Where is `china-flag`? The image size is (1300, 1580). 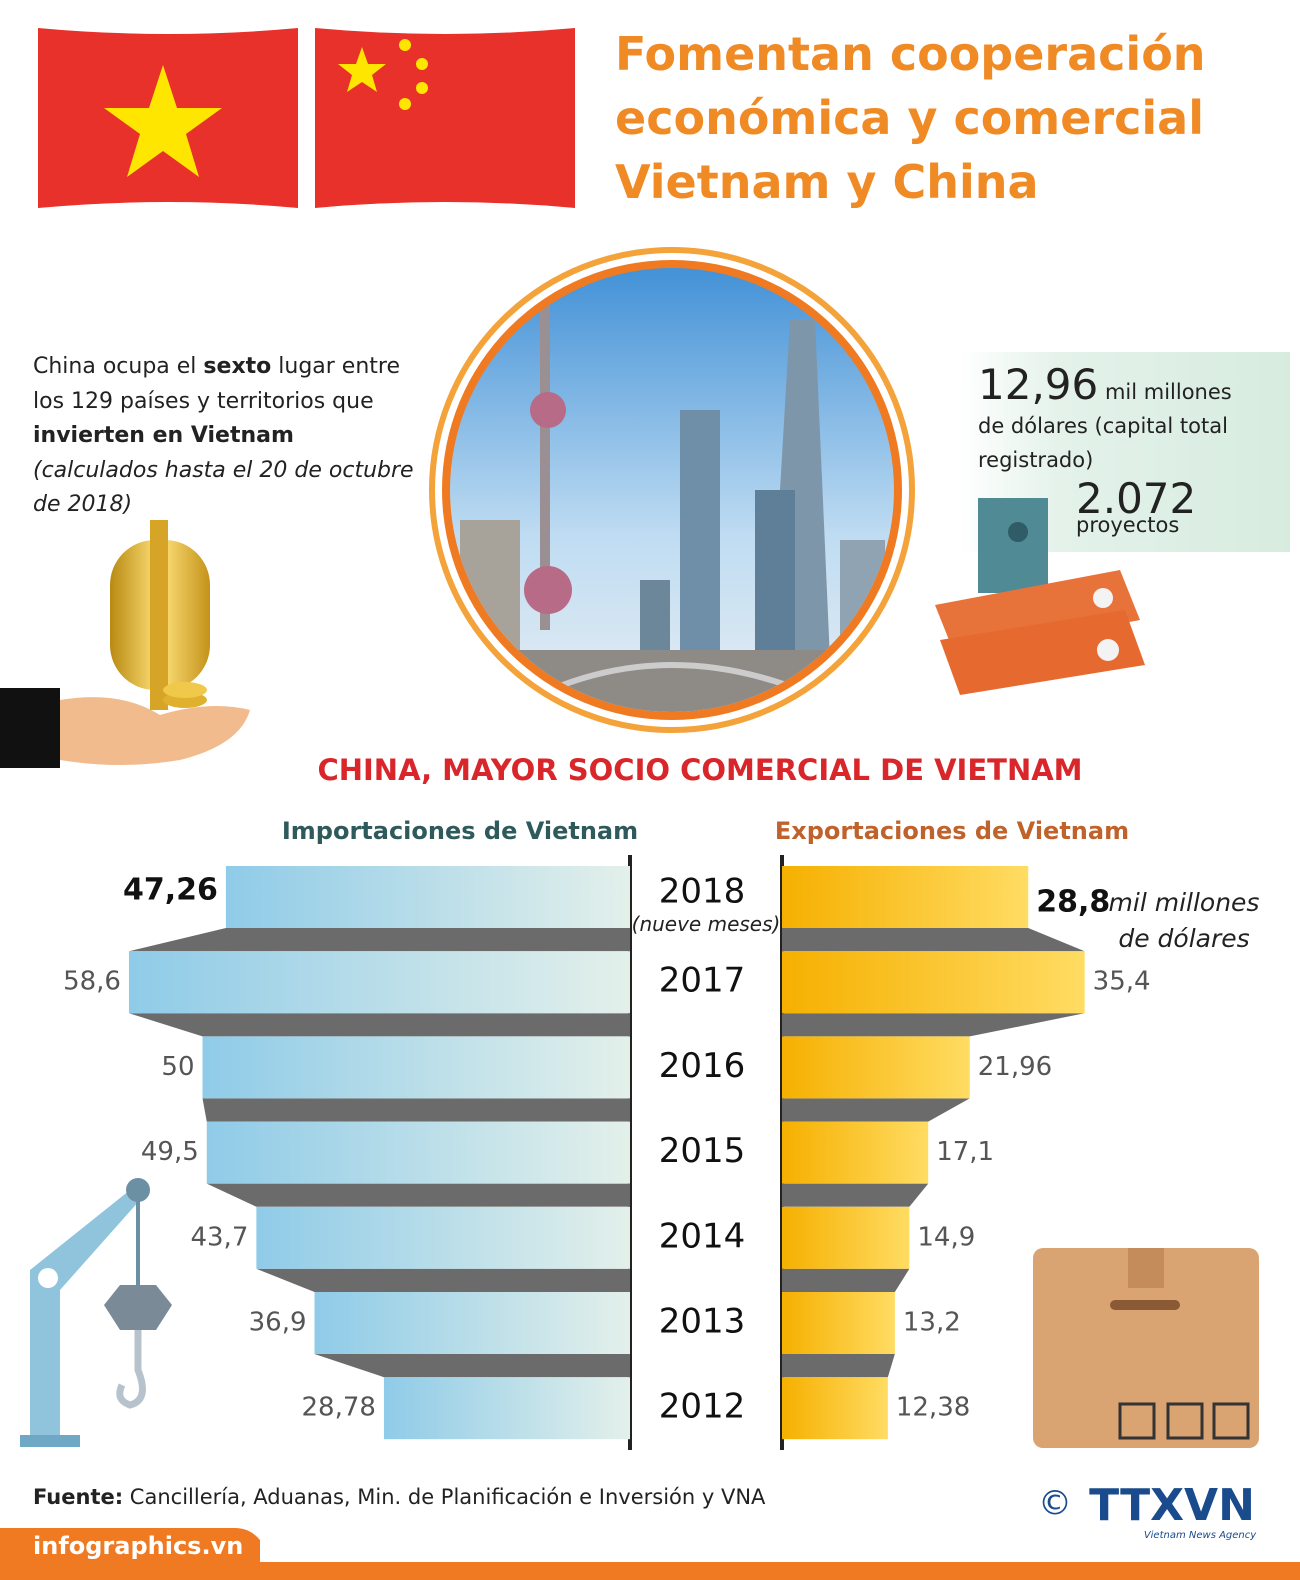 china-flag is located at coordinates (445, 118).